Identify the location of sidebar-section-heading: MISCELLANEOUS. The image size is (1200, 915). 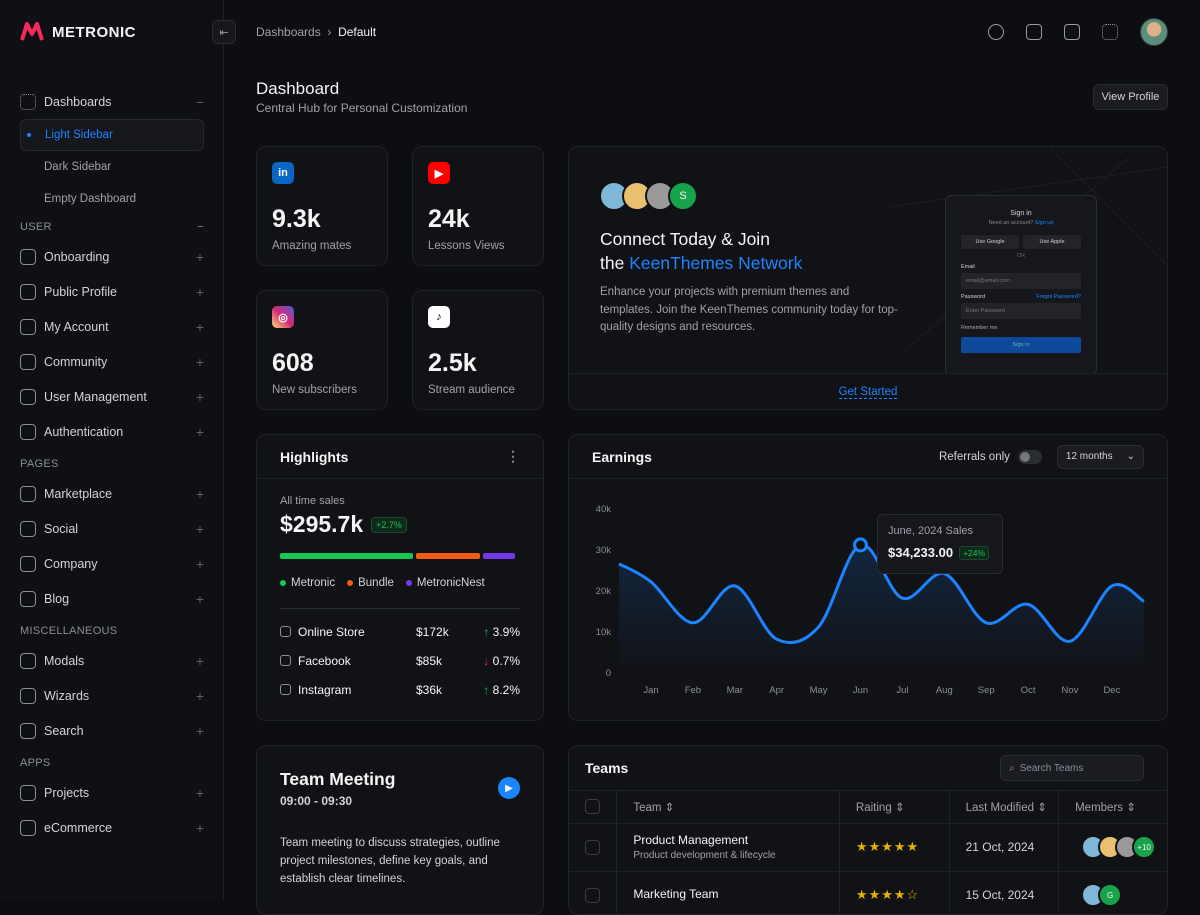
(112, 631).